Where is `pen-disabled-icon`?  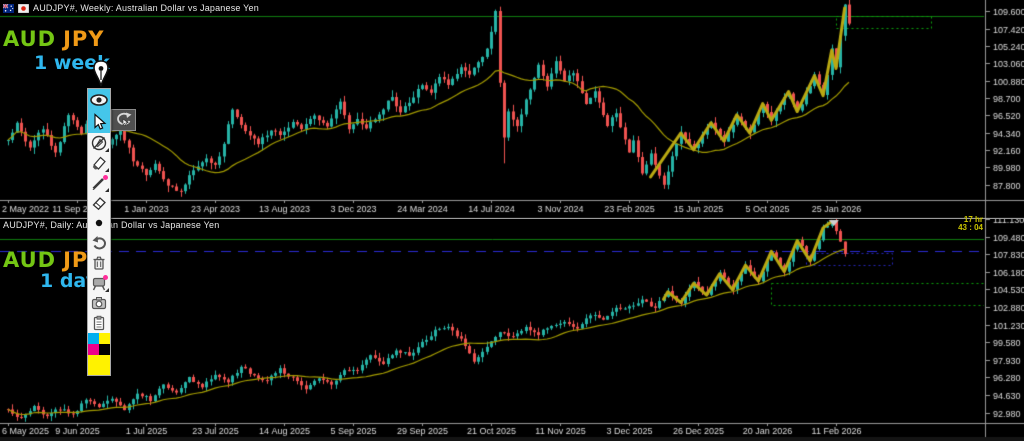
pen-disabled-icon is located at coordinates (99, 143).